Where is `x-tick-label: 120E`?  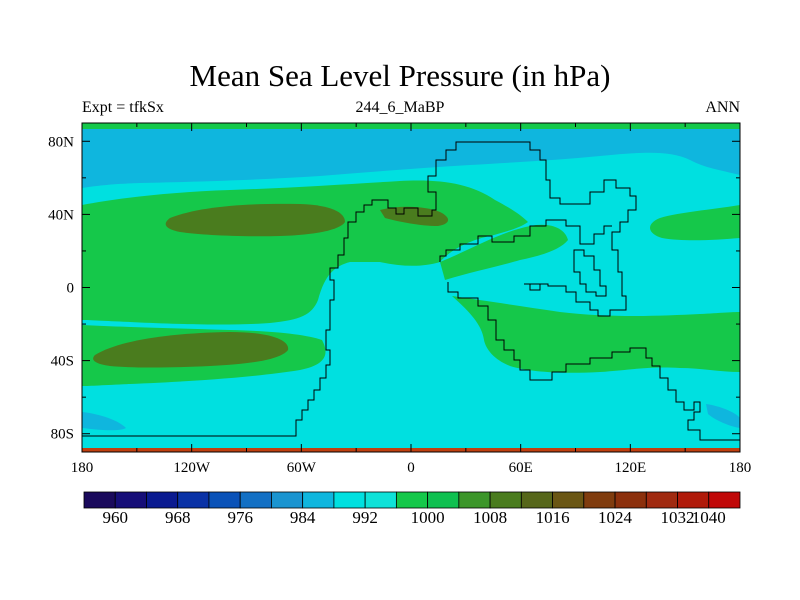 x-tick-label: 120E is located at coordinates (630, 468).